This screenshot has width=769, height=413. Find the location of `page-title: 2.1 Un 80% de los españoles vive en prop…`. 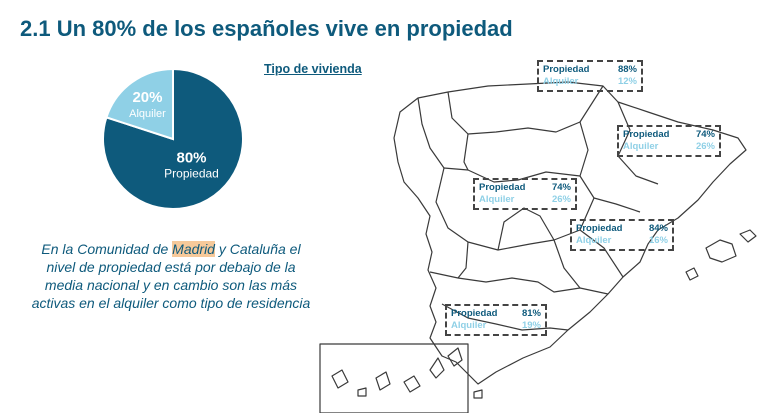

page-title: 2.1 Un 80% de los españoles vive en prop… is located at coordinates (266, 28).